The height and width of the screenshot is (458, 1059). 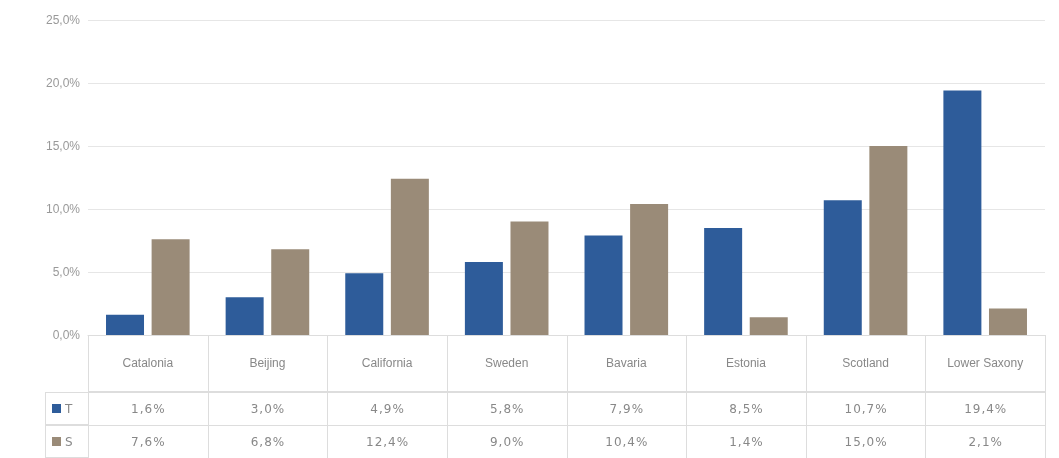 I want to click on y-tick-label: 10,0%, so click(x=63, y=209).